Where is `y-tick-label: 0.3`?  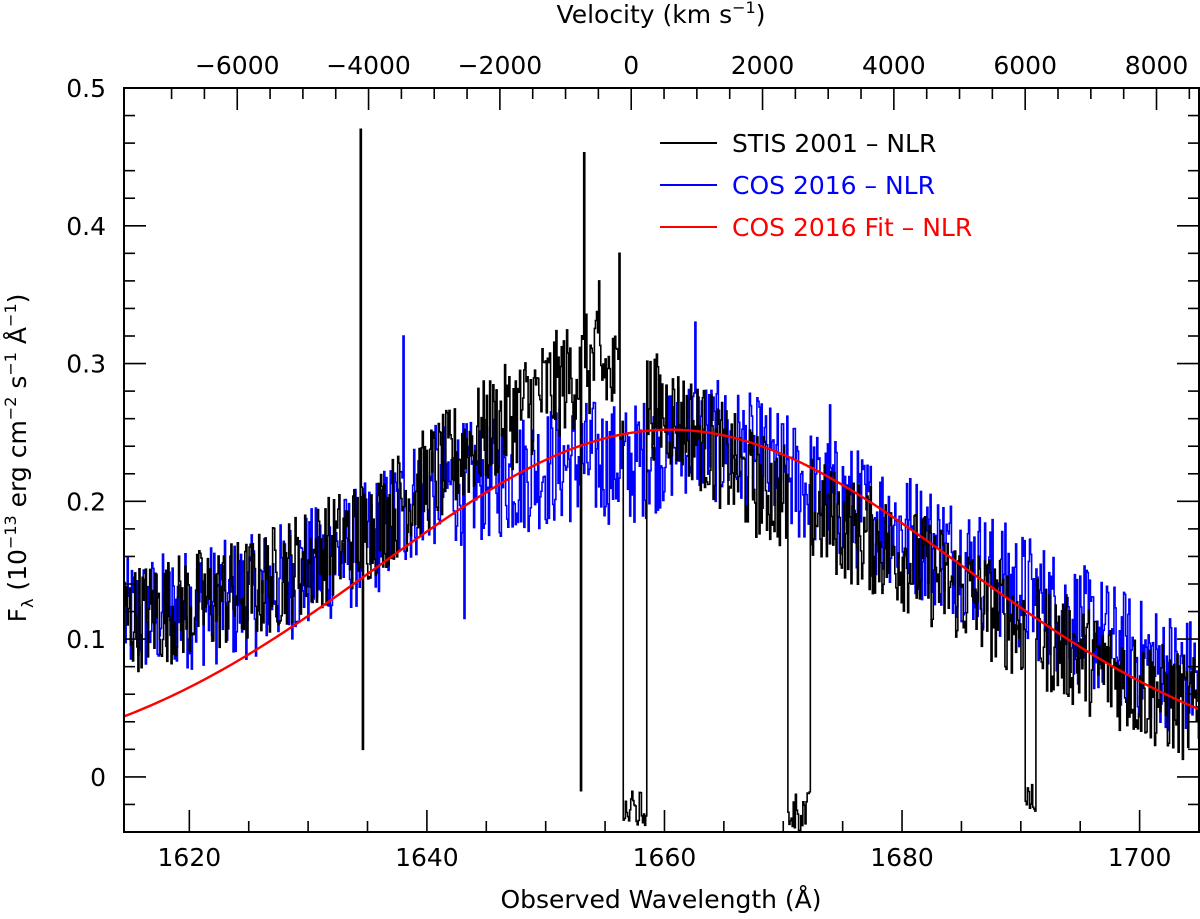
y-tick-label: 0.3 is located at coordinates (86, 364).